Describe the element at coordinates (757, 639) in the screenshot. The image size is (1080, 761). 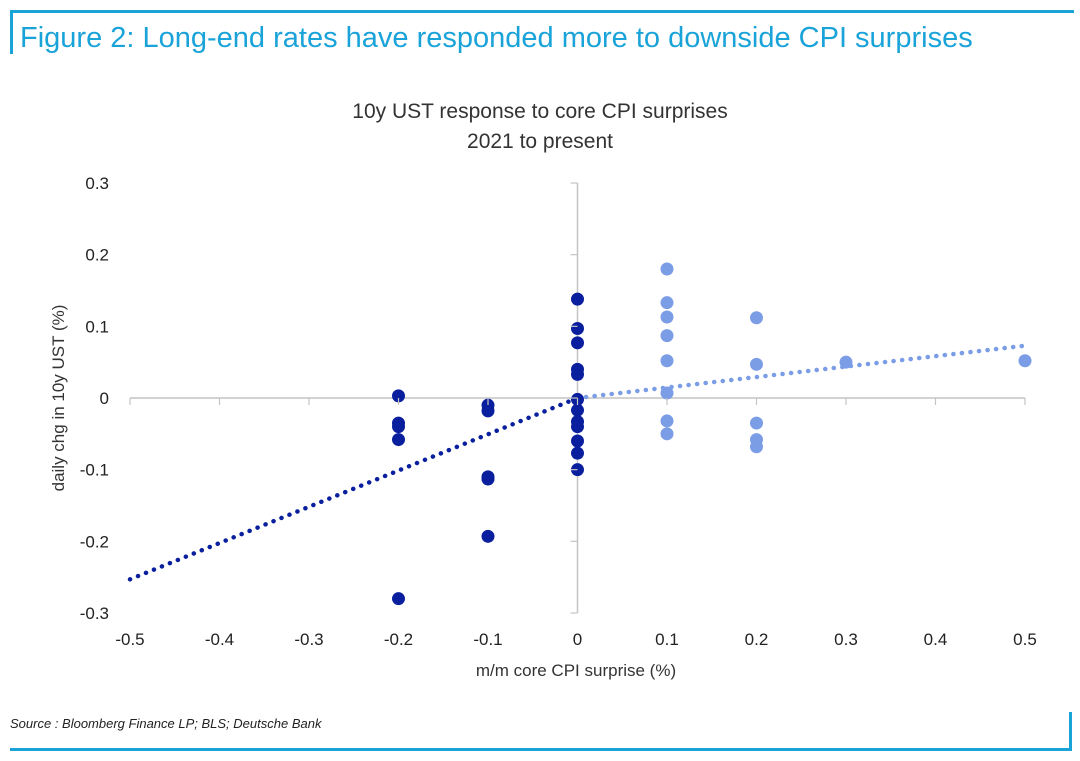
I see `x-tick-label: 0.2` at that location.